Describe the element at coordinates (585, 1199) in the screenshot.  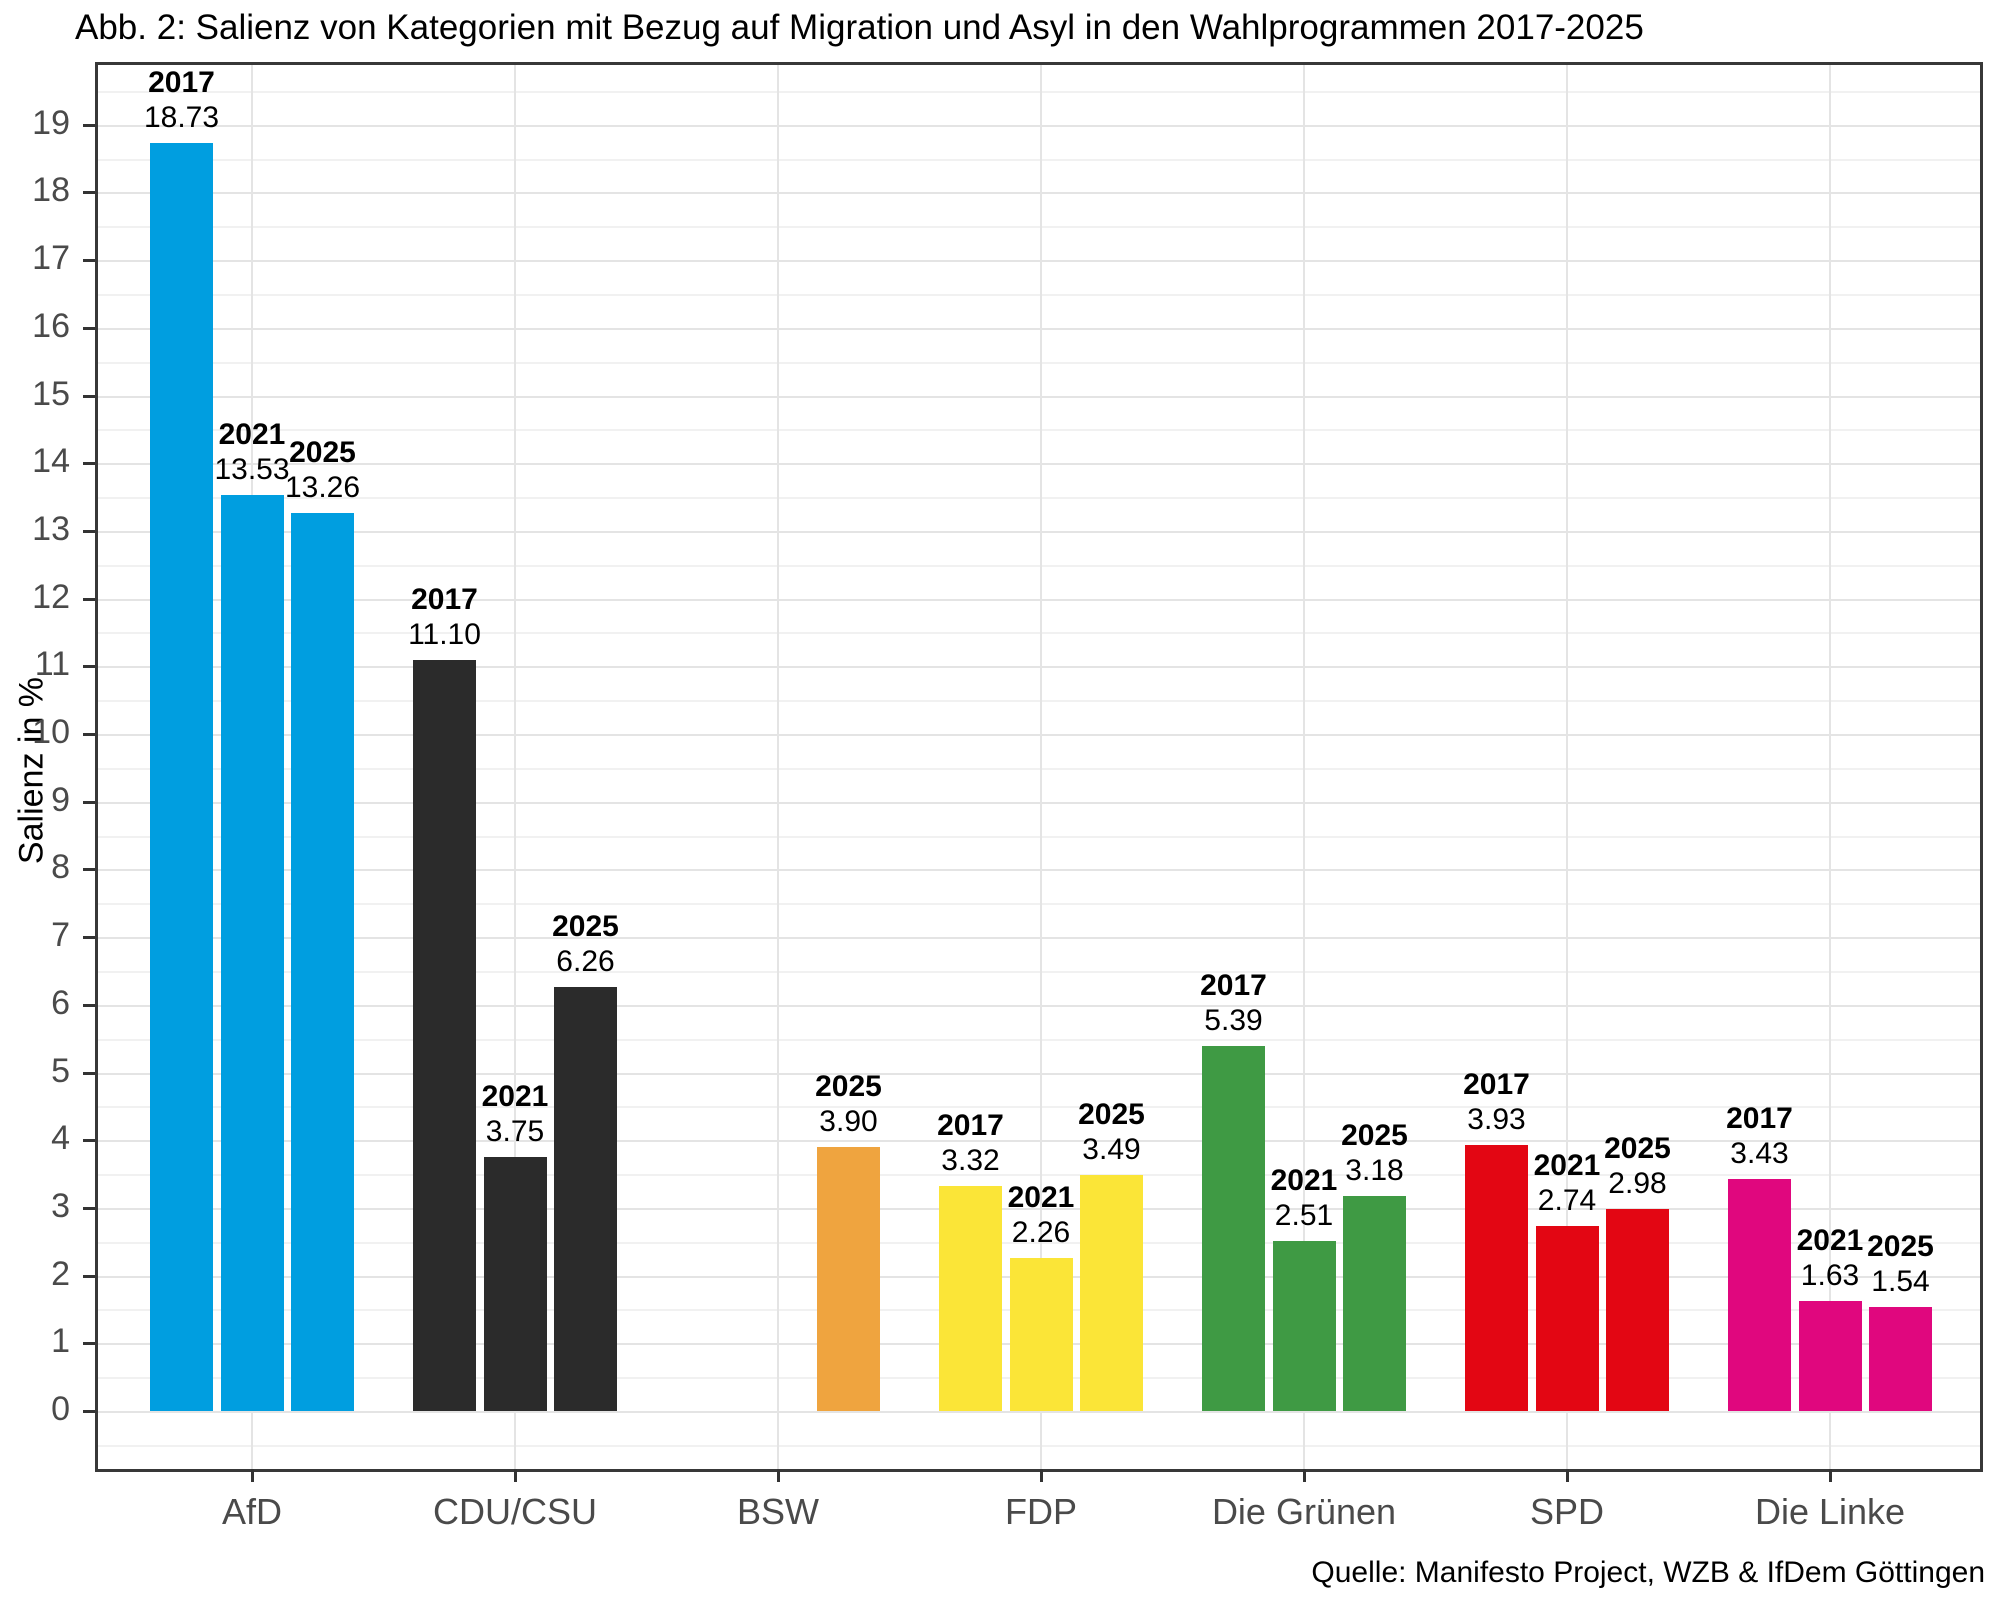
I see `bar-cdu-csu-2025` at that location.